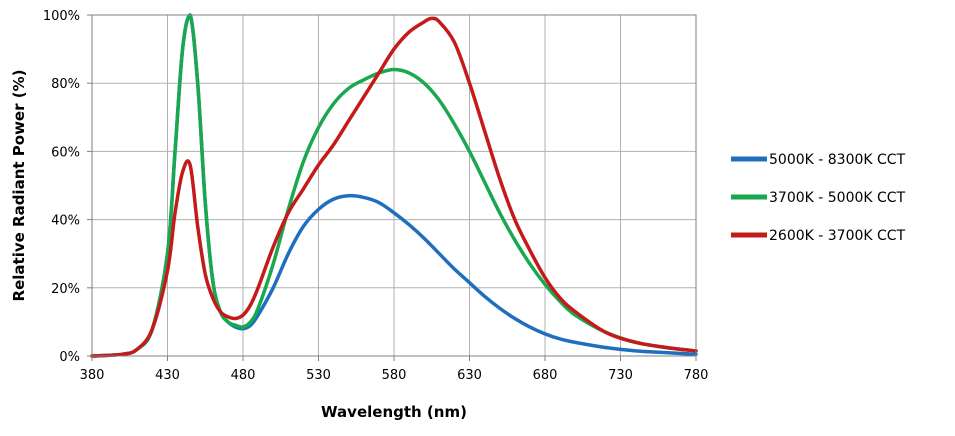 This screenshot has width=955, height=436. I want to click on y-tick-label: 40%, so click(65, 221).